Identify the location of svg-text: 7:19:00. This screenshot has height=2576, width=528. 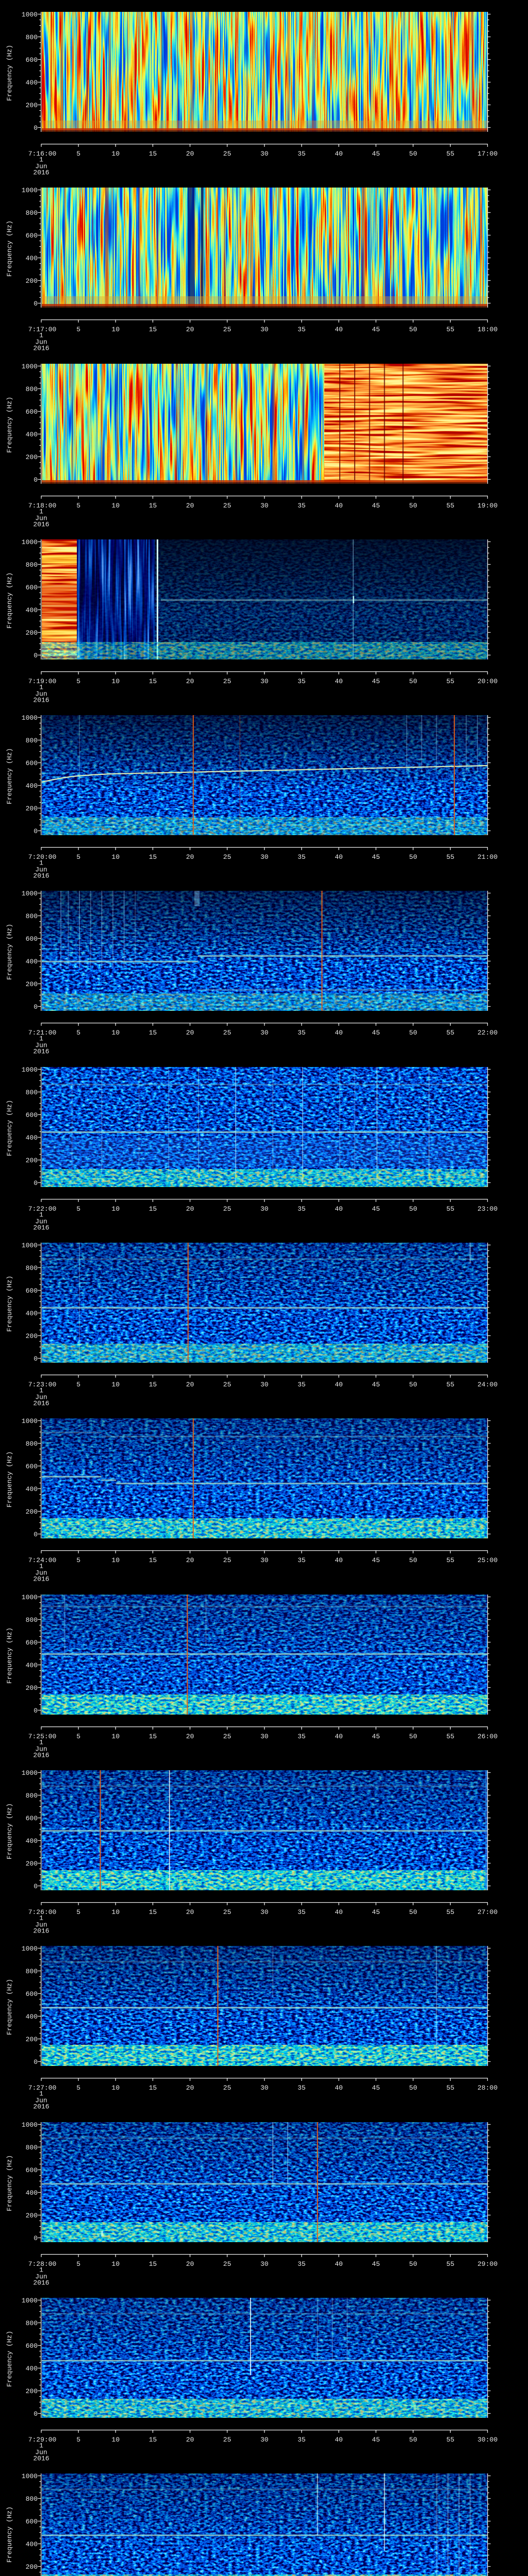
(42, 681).